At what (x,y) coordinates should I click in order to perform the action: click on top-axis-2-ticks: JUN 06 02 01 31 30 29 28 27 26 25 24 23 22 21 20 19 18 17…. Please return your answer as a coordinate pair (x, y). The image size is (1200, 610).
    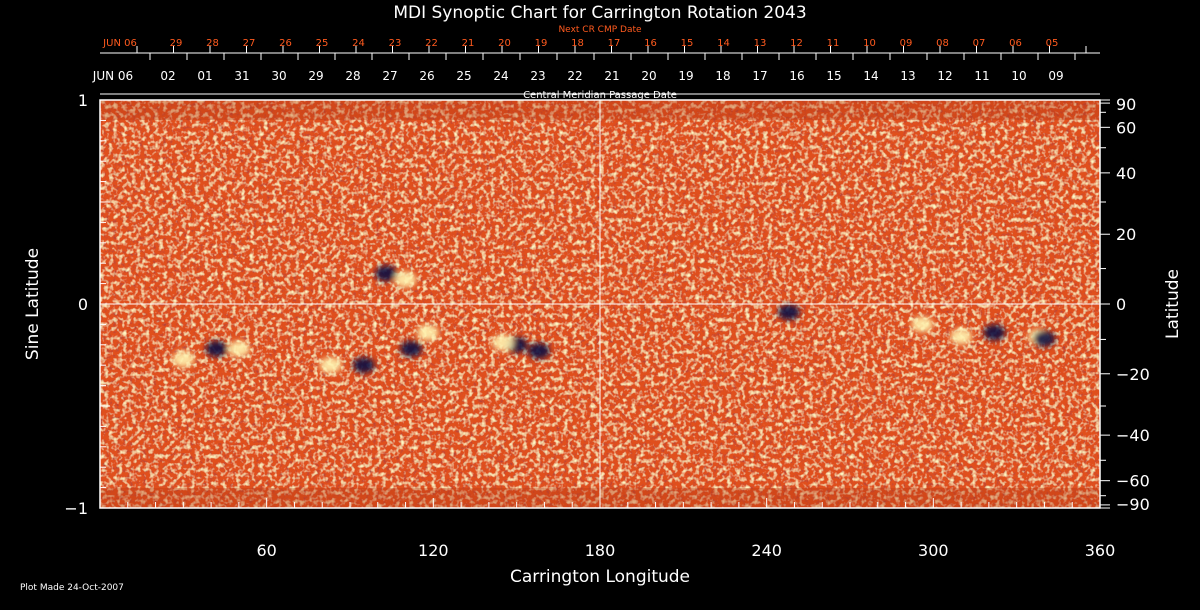
    Looking at the image, I should click on (584, 68).